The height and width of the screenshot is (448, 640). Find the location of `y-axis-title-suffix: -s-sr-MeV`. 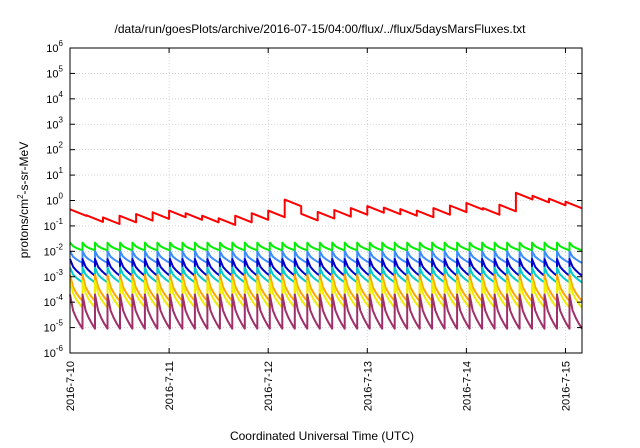

y-axis-title-suffix: -s-sr-MeV is located at coordinates (24, 168).